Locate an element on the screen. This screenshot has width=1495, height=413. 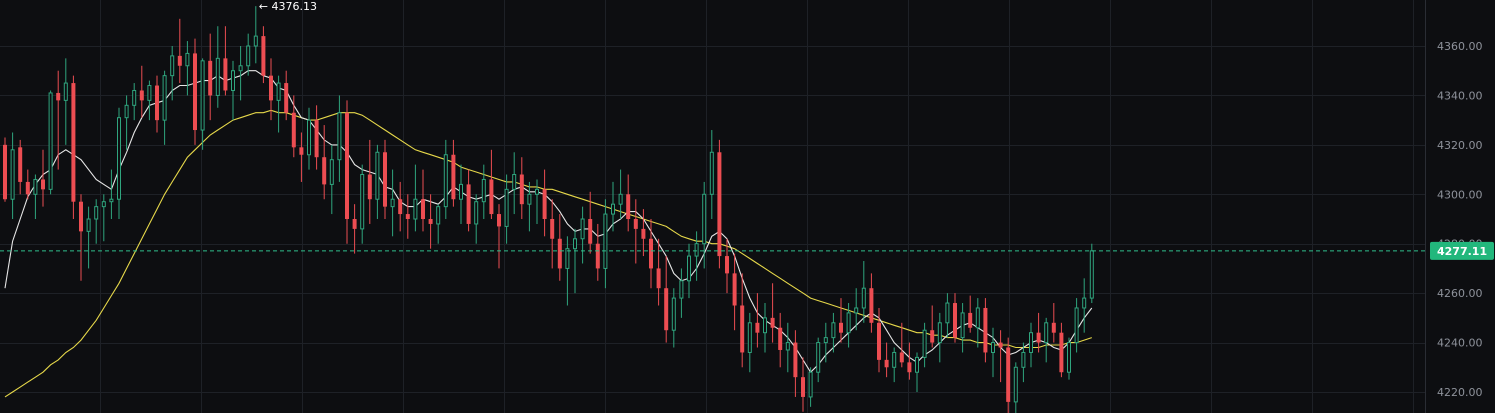
y-tick-label: 4220.00 is located at coordinates (1460, 392).